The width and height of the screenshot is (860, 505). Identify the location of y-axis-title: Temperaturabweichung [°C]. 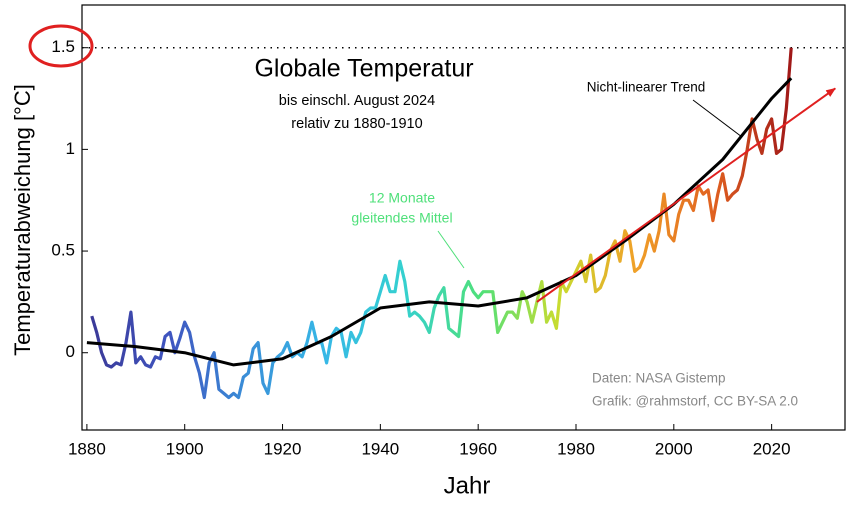
(22, 220).